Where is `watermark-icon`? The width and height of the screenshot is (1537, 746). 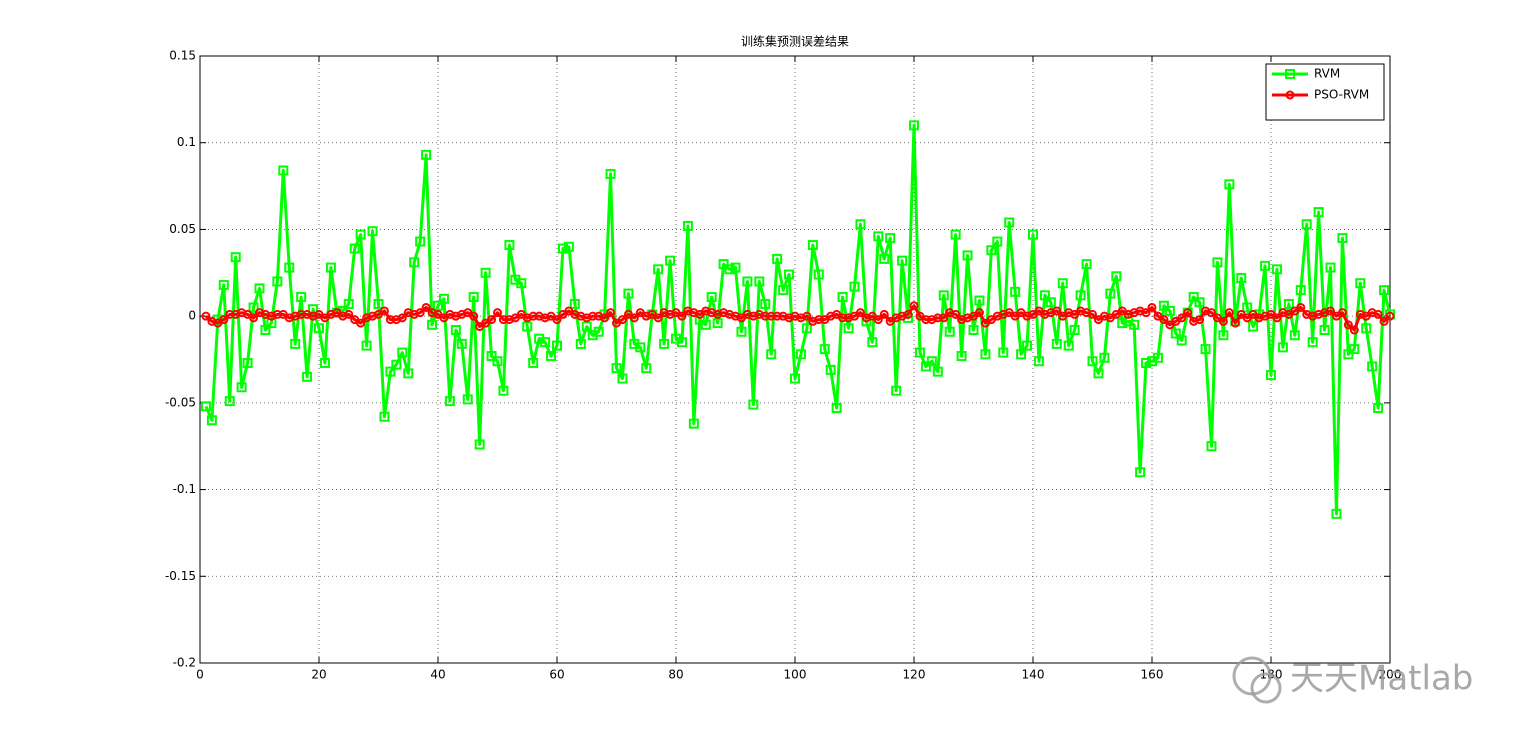 watermark-icon is located at coordinates (1266, 688).